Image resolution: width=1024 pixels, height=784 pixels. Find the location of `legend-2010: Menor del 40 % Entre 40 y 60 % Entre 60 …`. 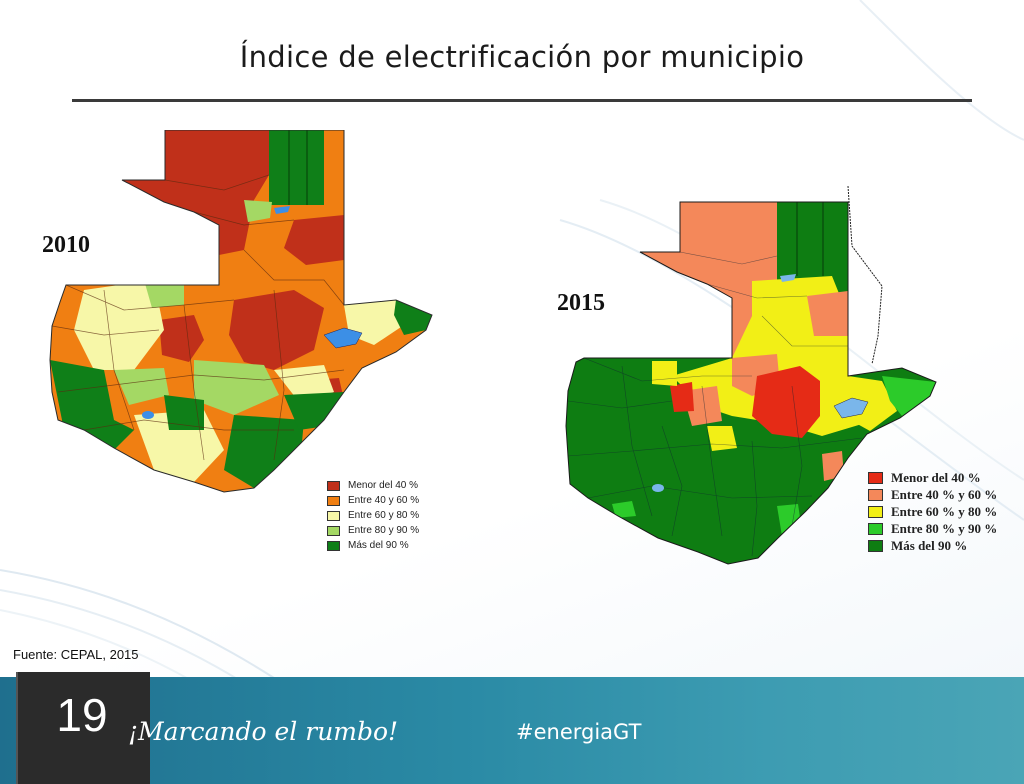

legend-2010: Menor del 40 % Entre 40 y 60 % Entre 60 … is located at coordinates (373, 515).